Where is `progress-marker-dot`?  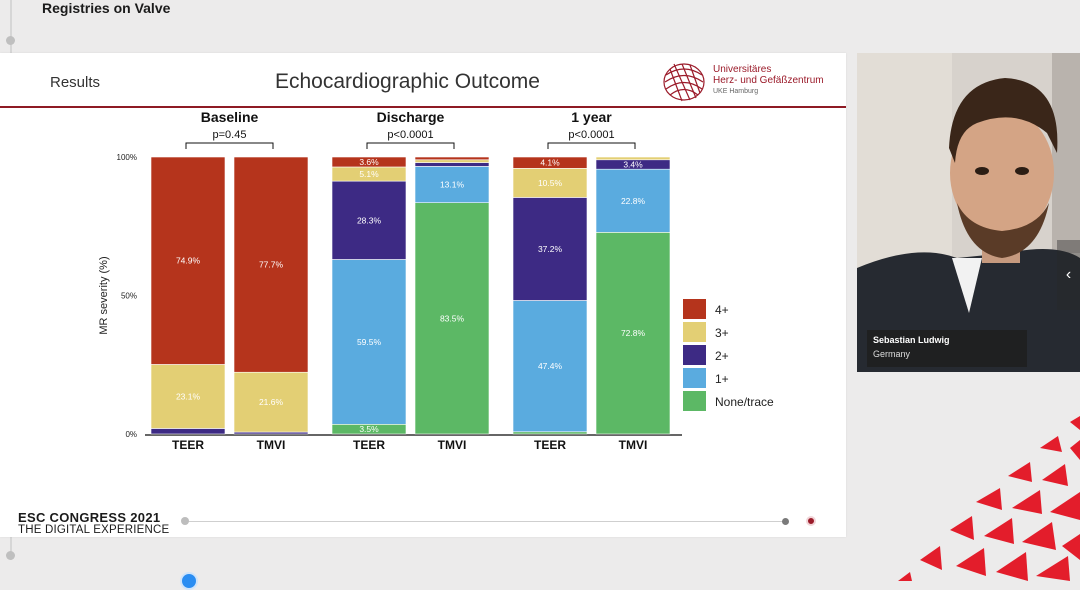 progress-marker-dot is located at coordinates (785, 521).